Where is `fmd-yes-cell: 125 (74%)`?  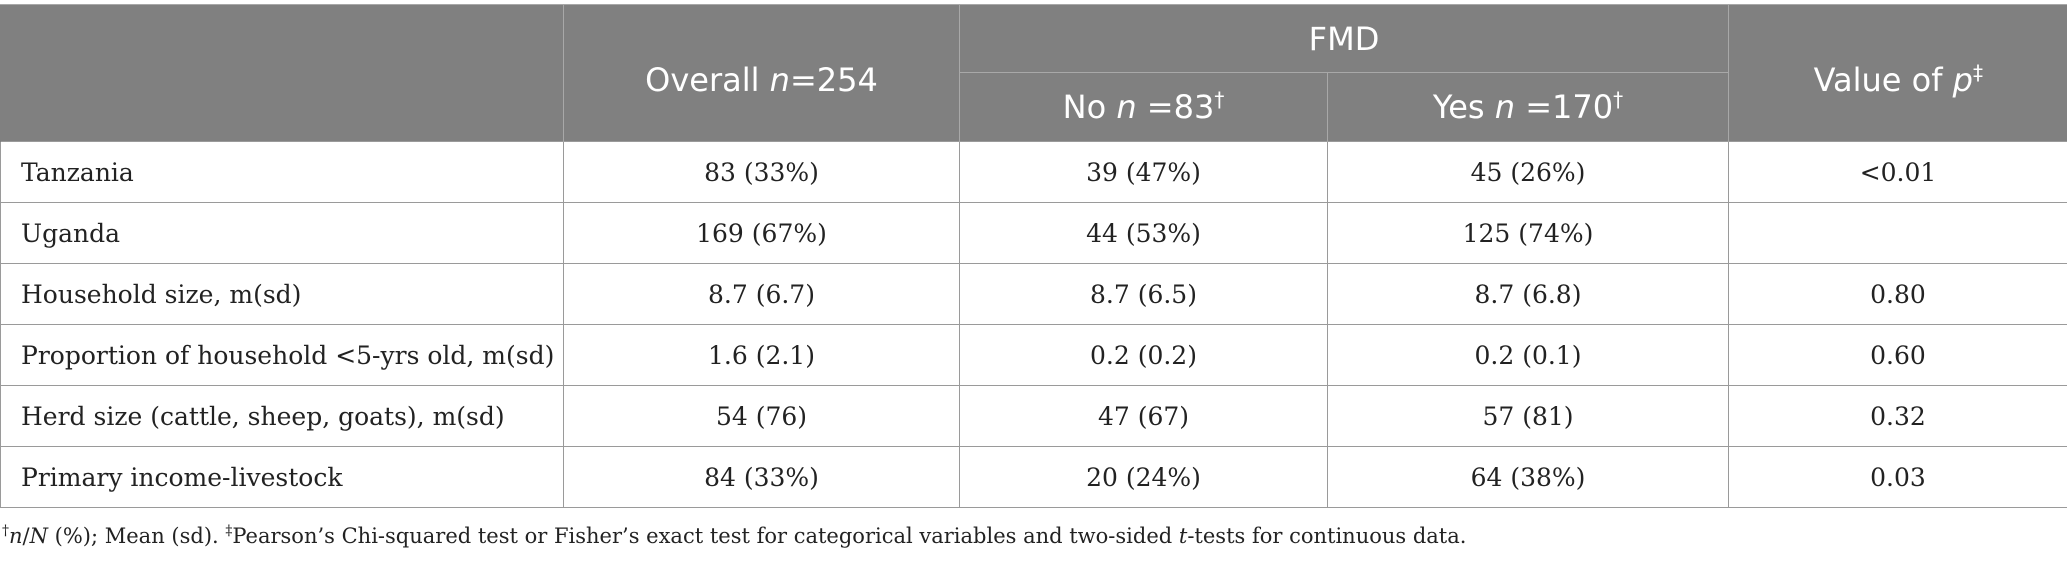 fmd-yes-cell: 125 (74%) is located at coordinates (1528, 233).